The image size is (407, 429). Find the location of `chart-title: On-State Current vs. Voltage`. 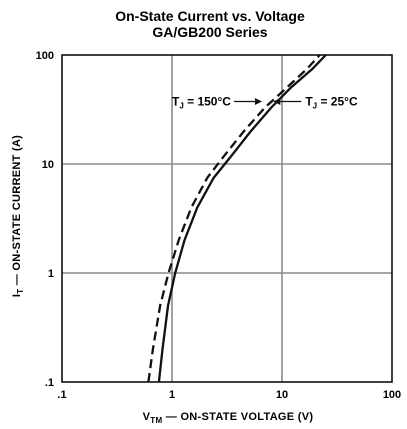

chart-title: On-State Current vs. Voltage is located at coordinates (210, 16).